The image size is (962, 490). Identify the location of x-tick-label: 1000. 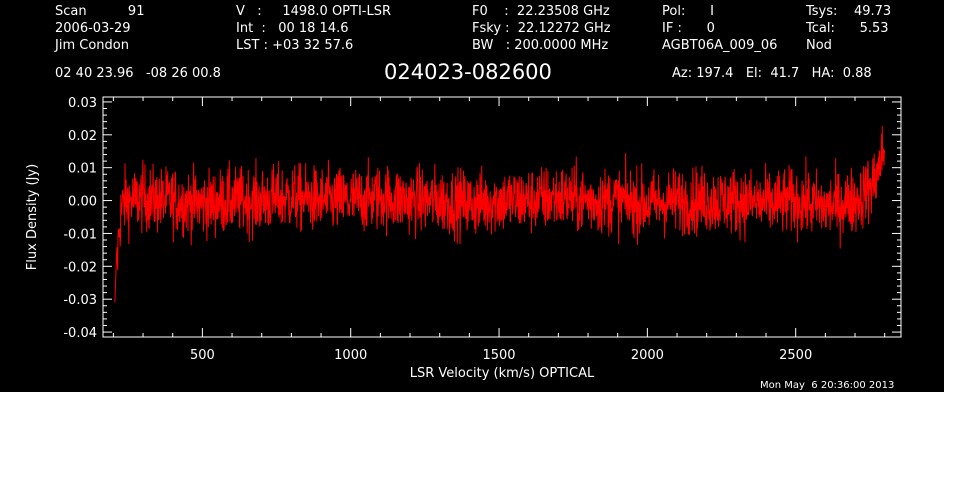
(350, 355).